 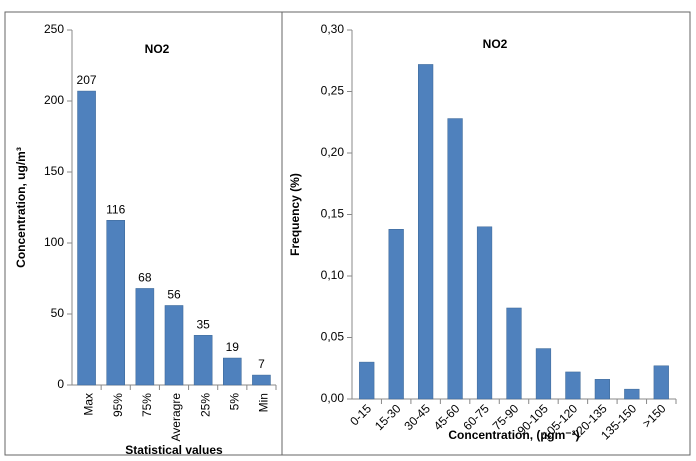 I want to click on x-axis-label: Statistical values, so click(x=174, y=450).